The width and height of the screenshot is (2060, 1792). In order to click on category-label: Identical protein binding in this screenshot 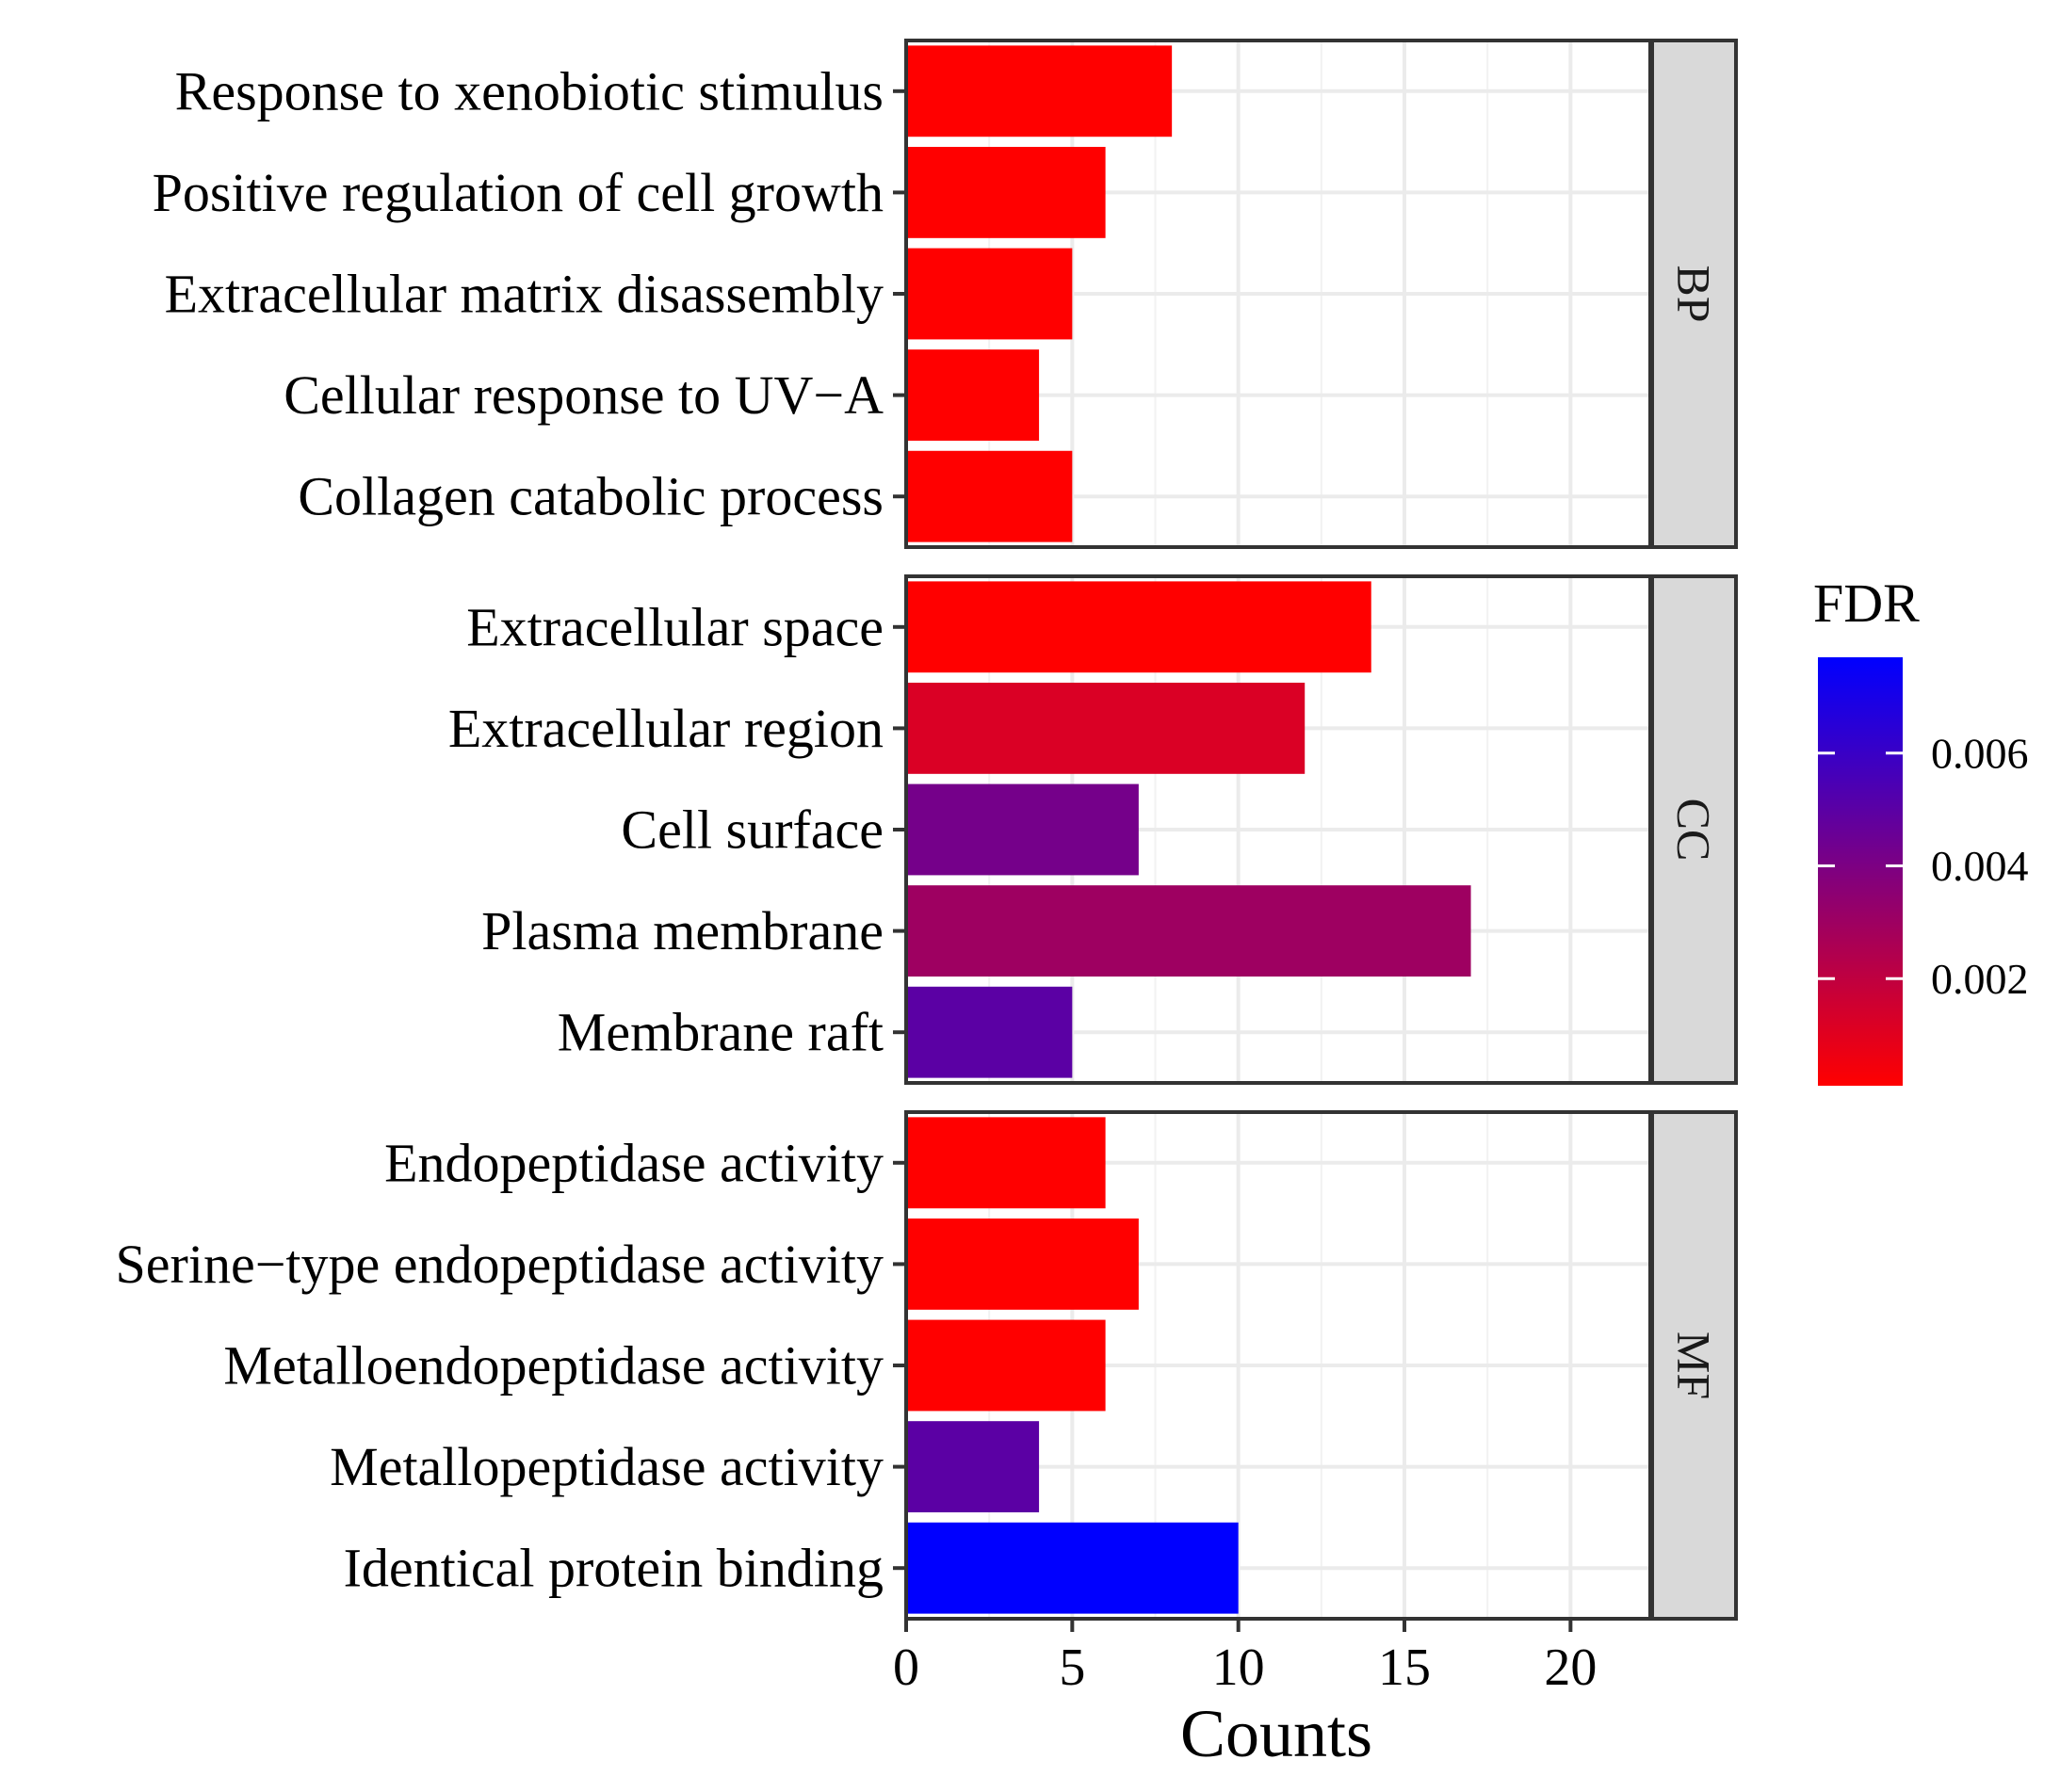, I will do `click(614, 1568)`.